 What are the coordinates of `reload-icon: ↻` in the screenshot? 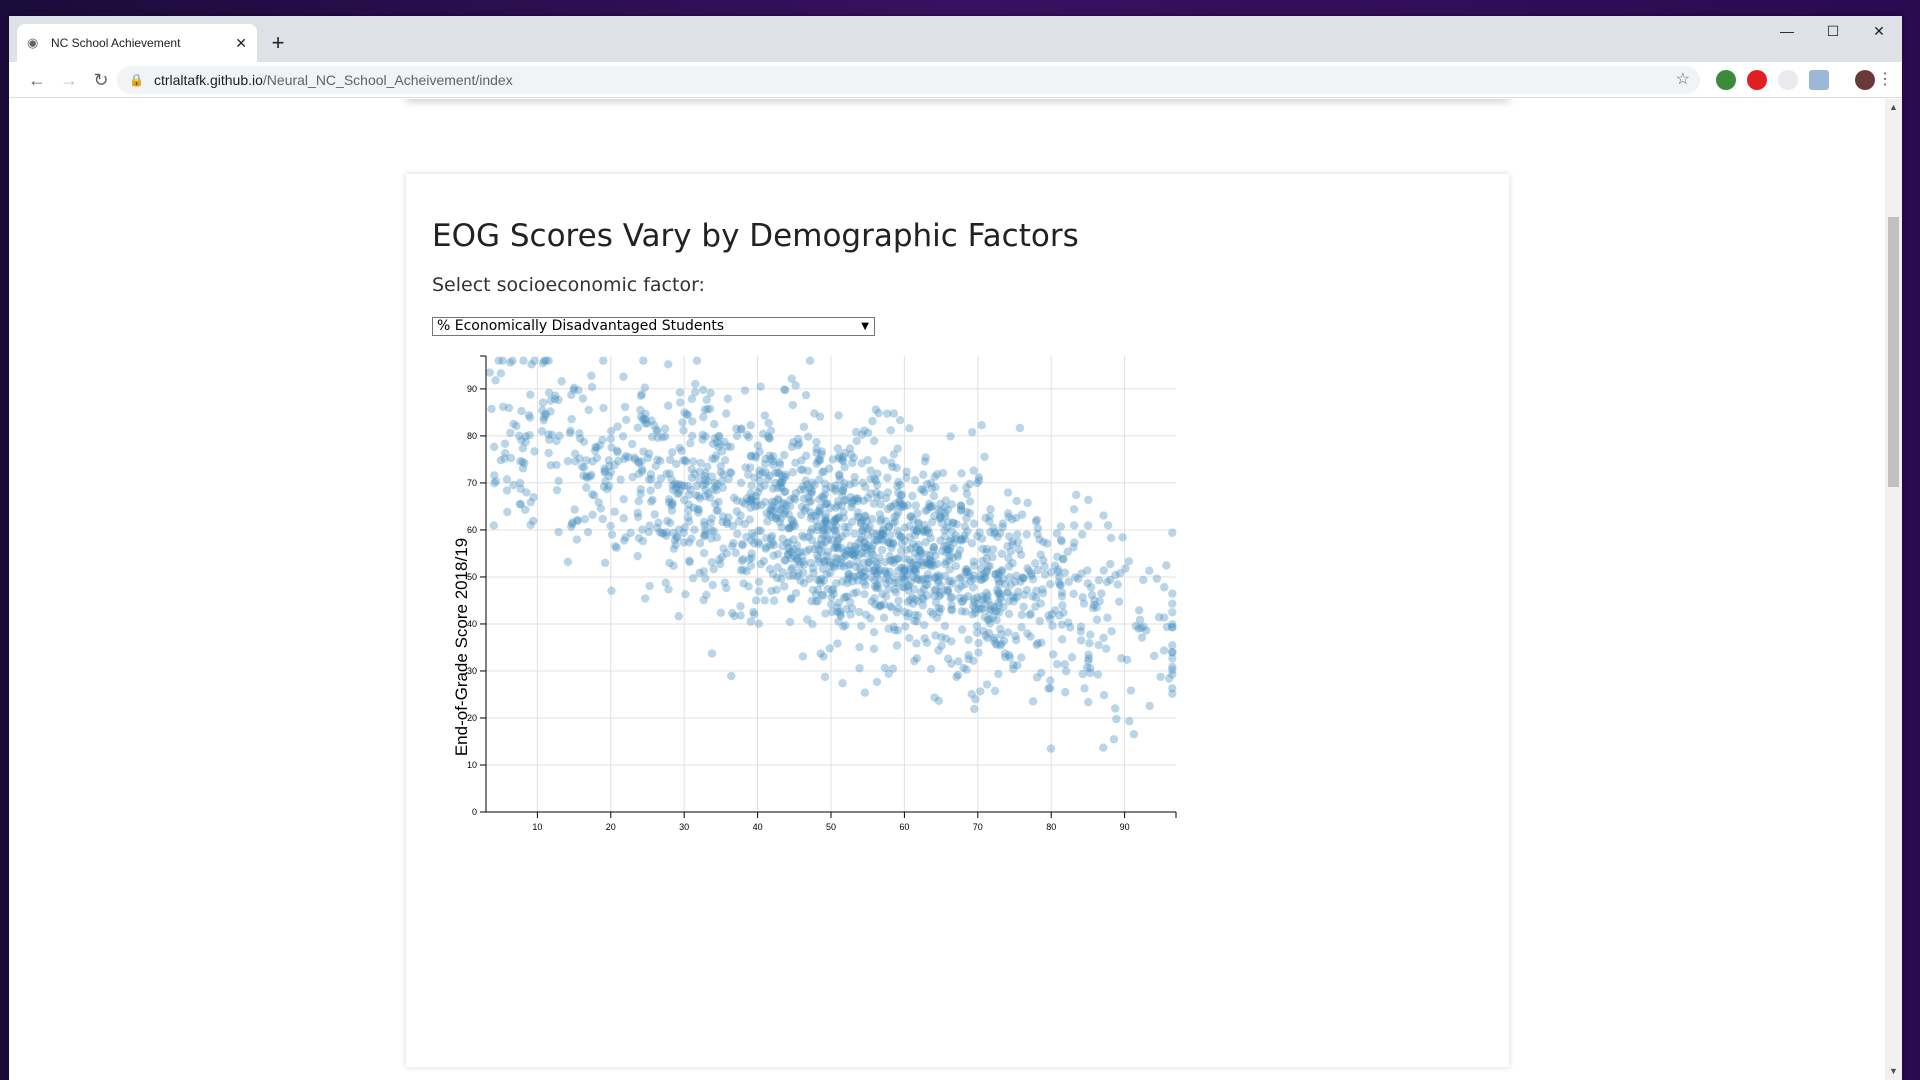 It's located at (101, 80).